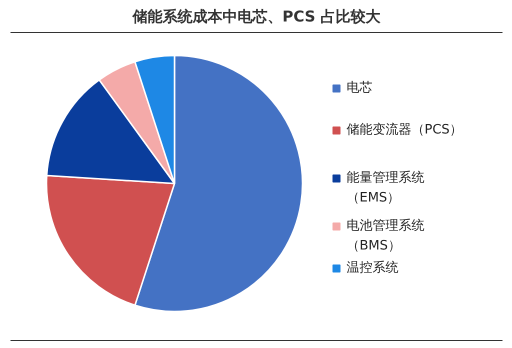 The image size is (512, 348). I want to click on chart-title: 储能系统成本中电芯、PCS 占比较大, so click(256, 17).